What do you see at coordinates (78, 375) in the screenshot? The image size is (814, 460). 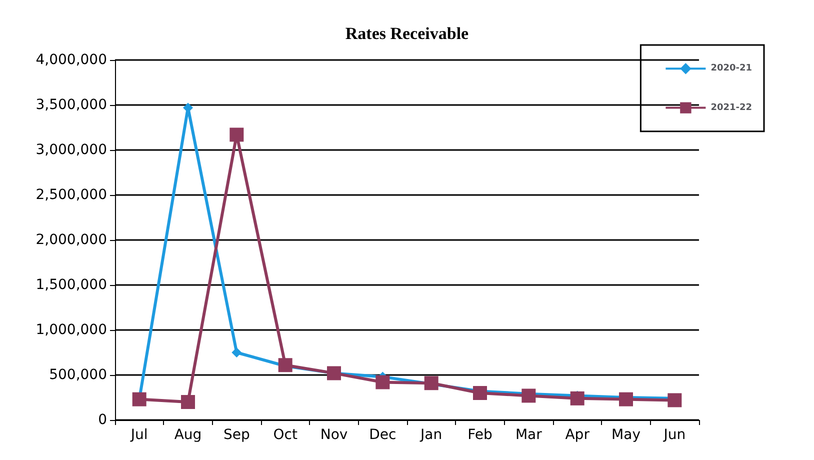 I see `y-tick-label: 500,000` at bounding box center [78, 375].